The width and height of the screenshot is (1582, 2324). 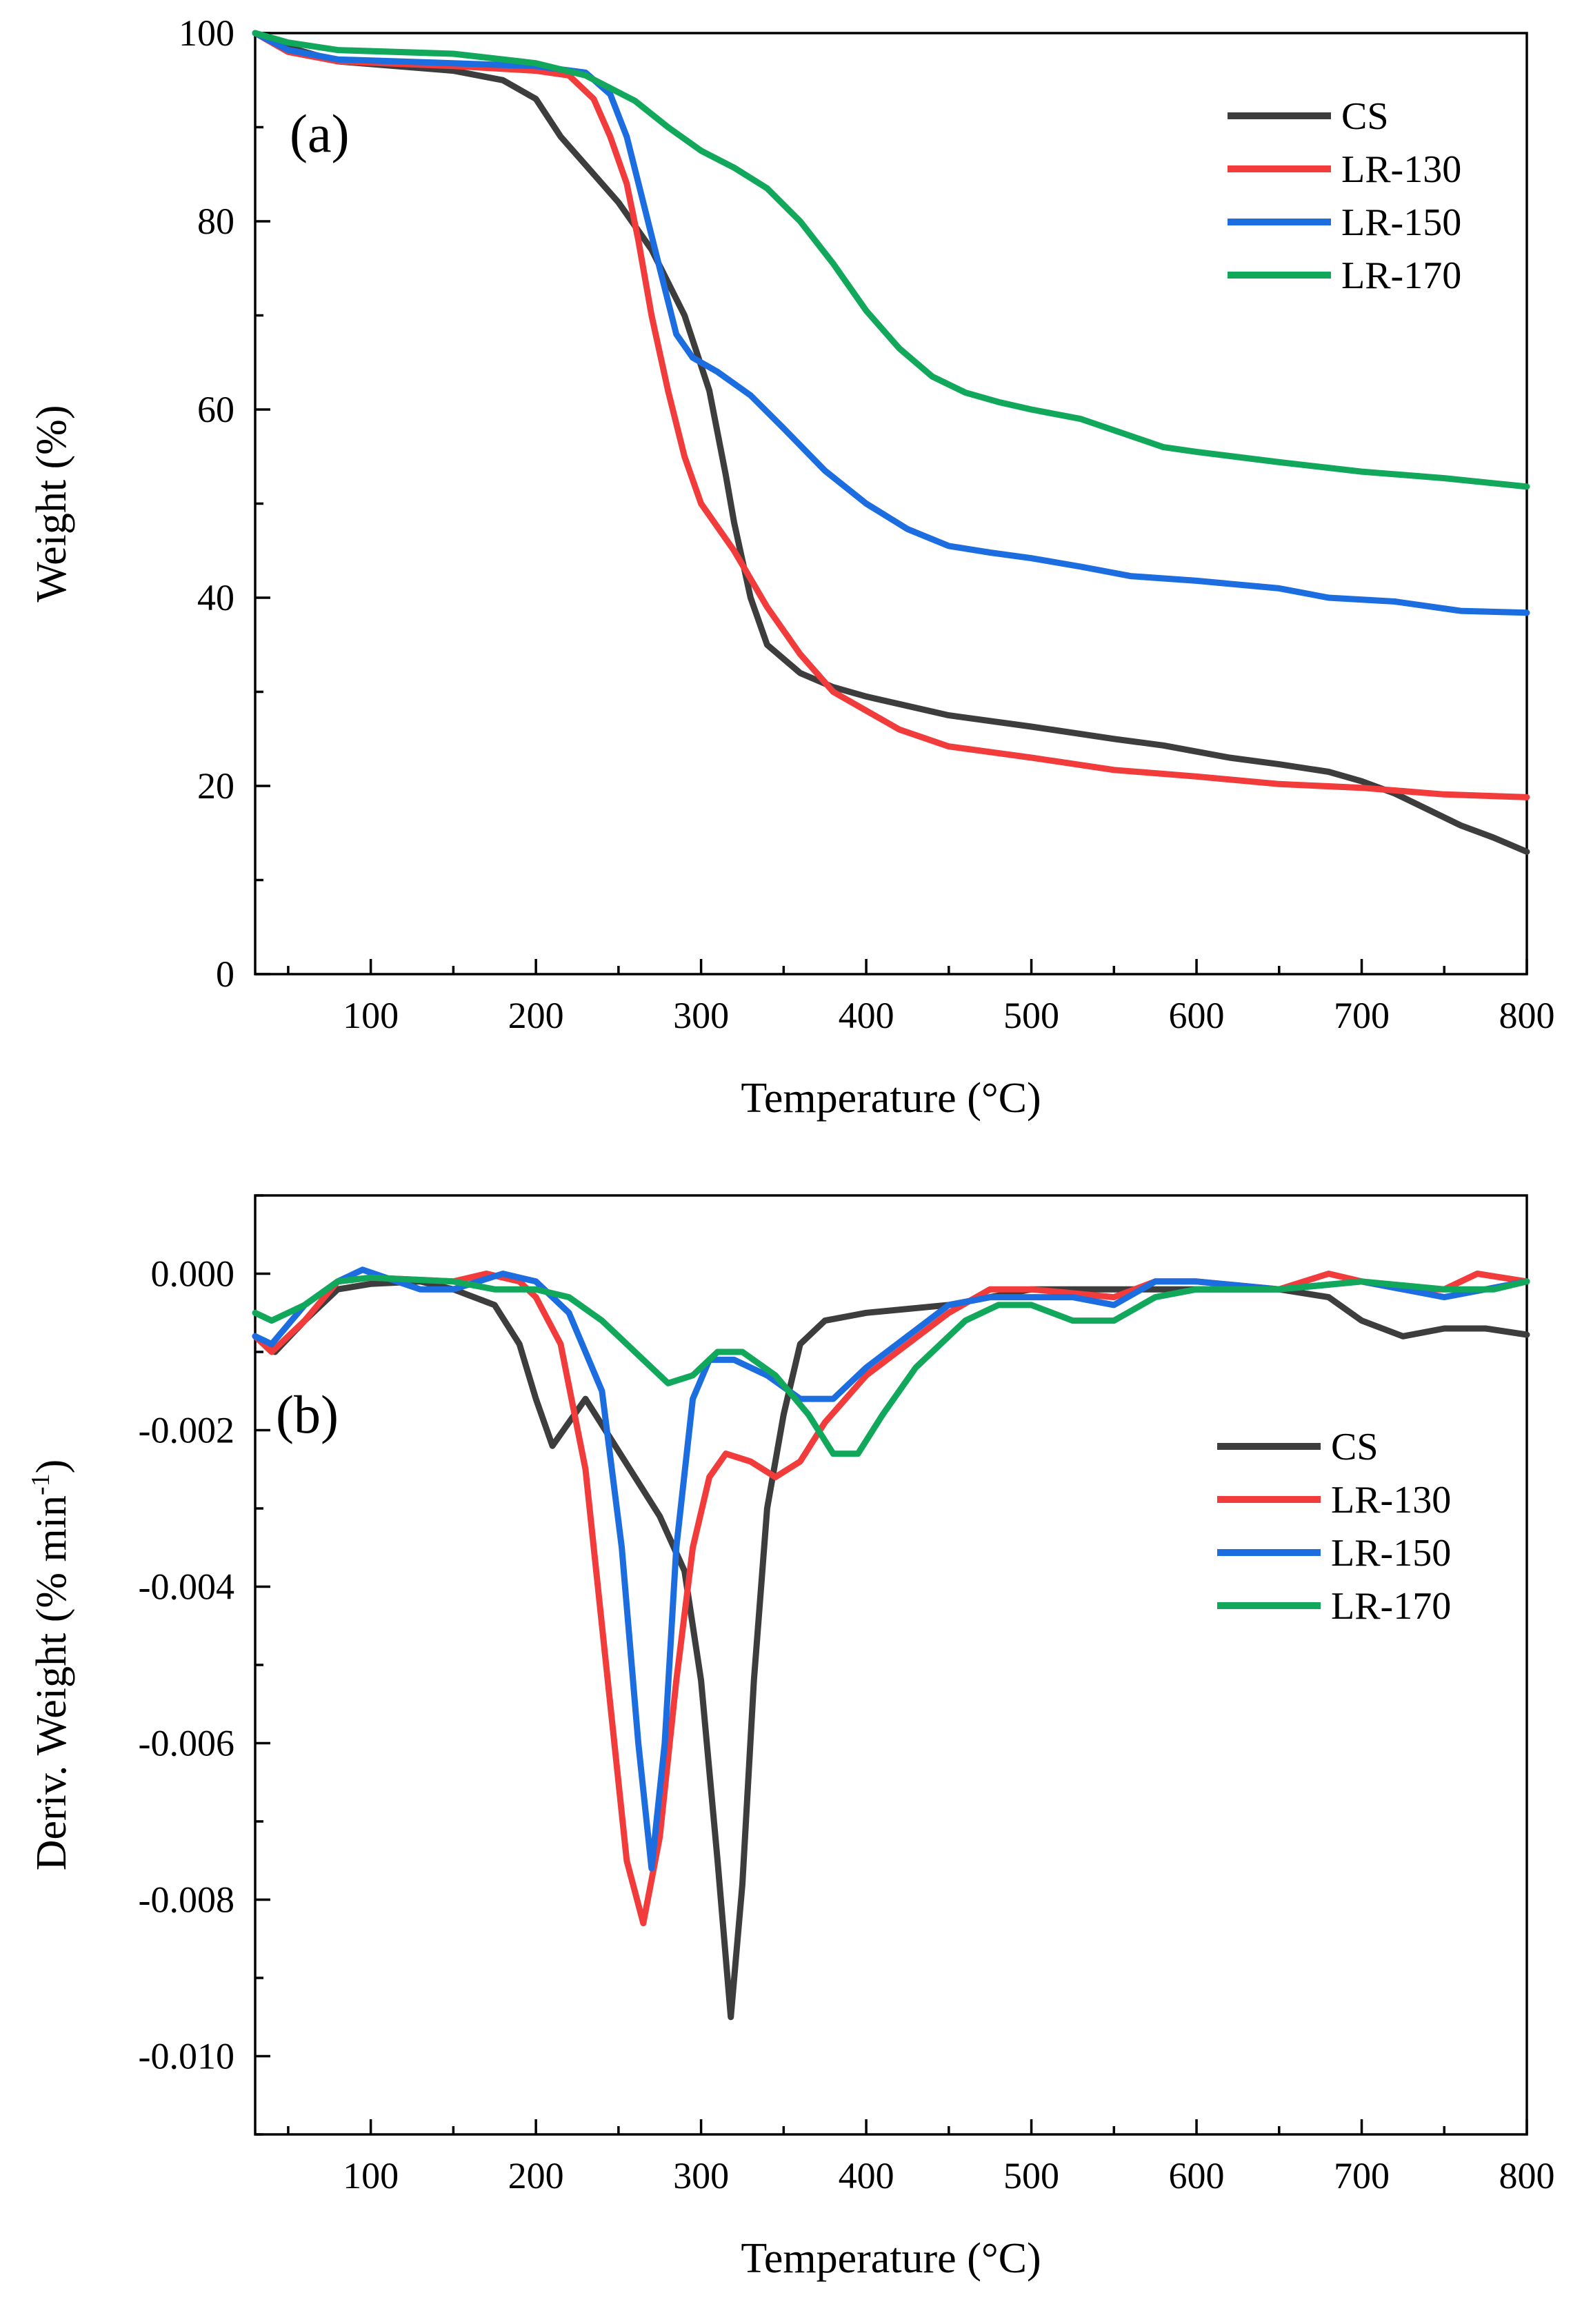 I want to click on y-tick-label: 60, so click(x=215, y=409).